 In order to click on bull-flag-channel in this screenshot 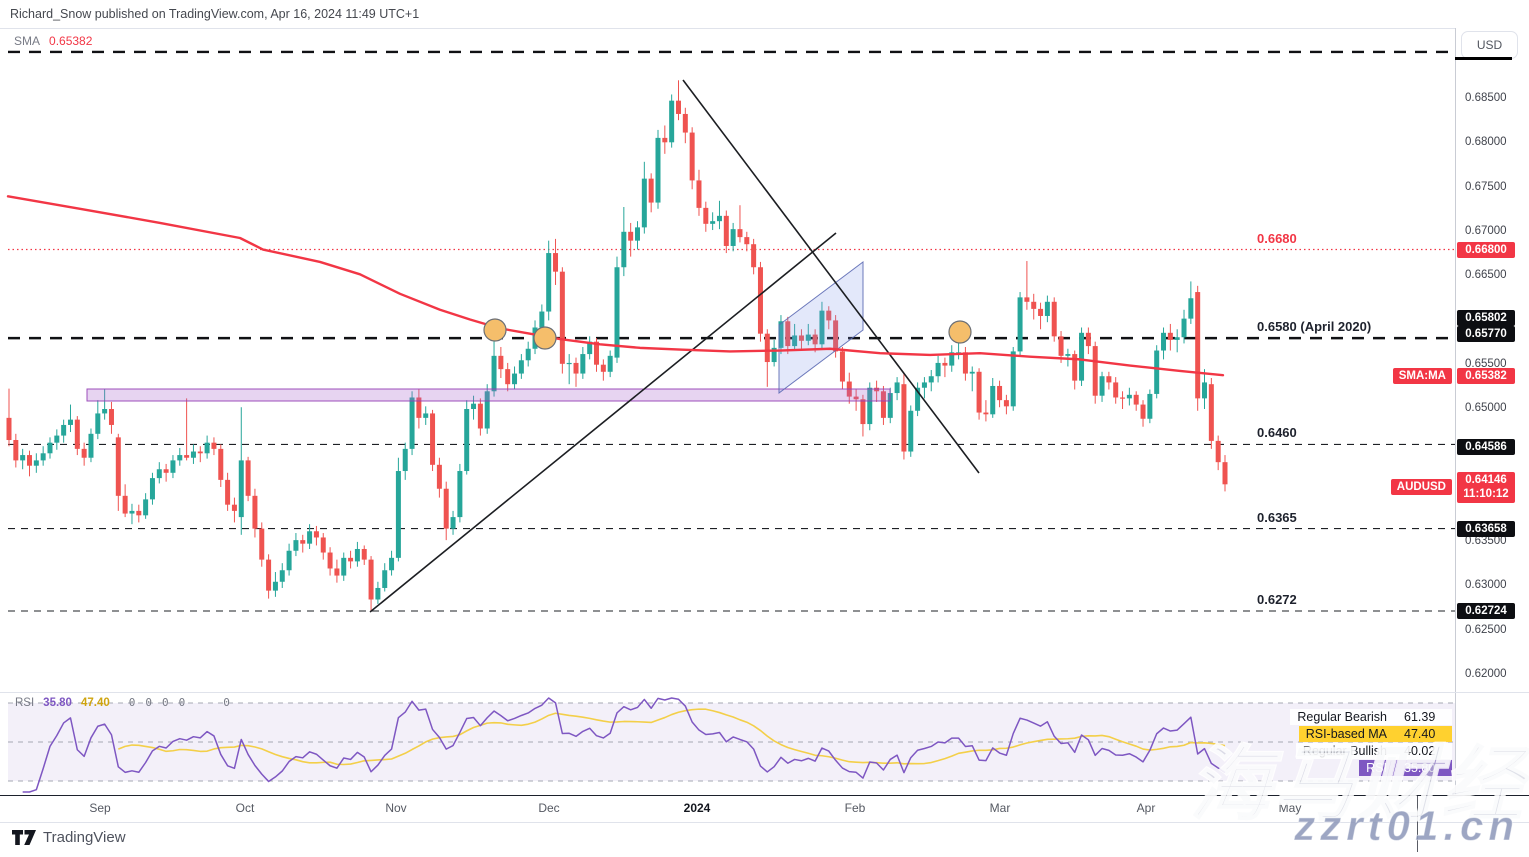, I will do `click(821, 327)`.